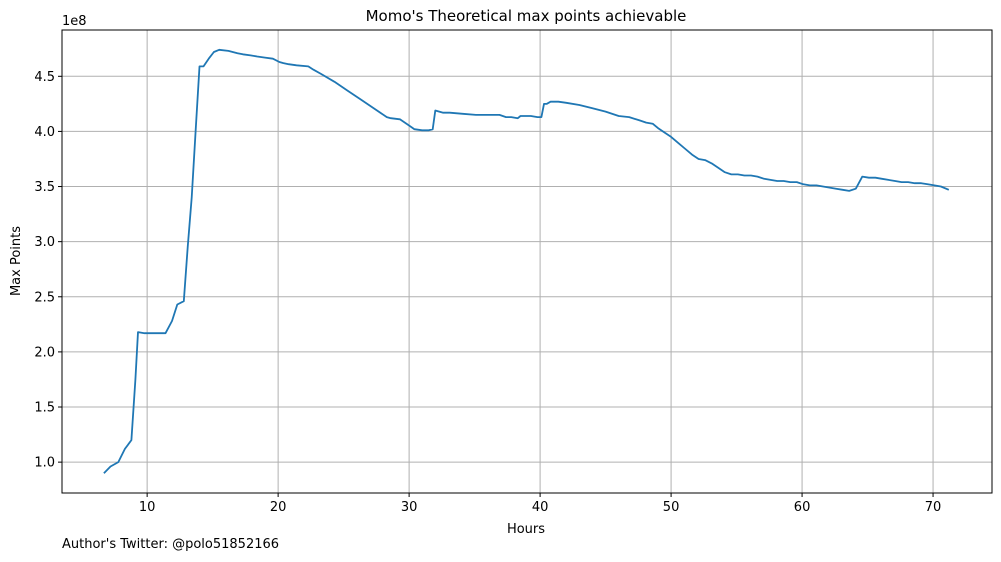 This screenshot has width=1001, height=562. I want to click on x-axis-label: Hours, so click(526, 529).